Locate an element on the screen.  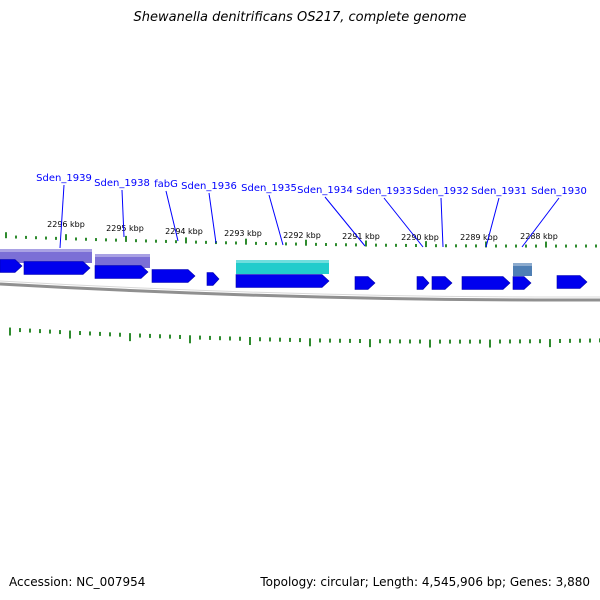
kbp-label: 2296 kbp is located at coordinates (66, 224).